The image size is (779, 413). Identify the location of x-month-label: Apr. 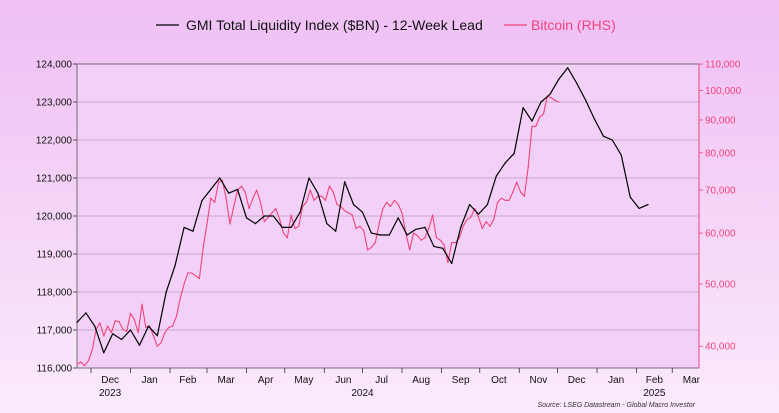
(266, 380).